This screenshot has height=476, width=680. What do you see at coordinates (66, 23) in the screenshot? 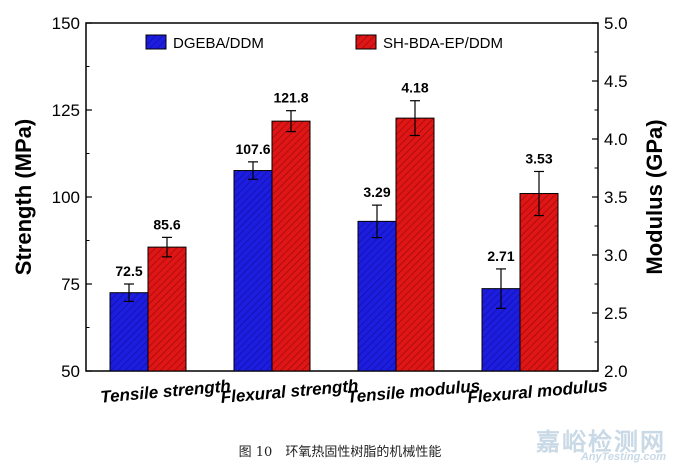
I see `y-tick-label: 150` at bounding box center [66, 23].